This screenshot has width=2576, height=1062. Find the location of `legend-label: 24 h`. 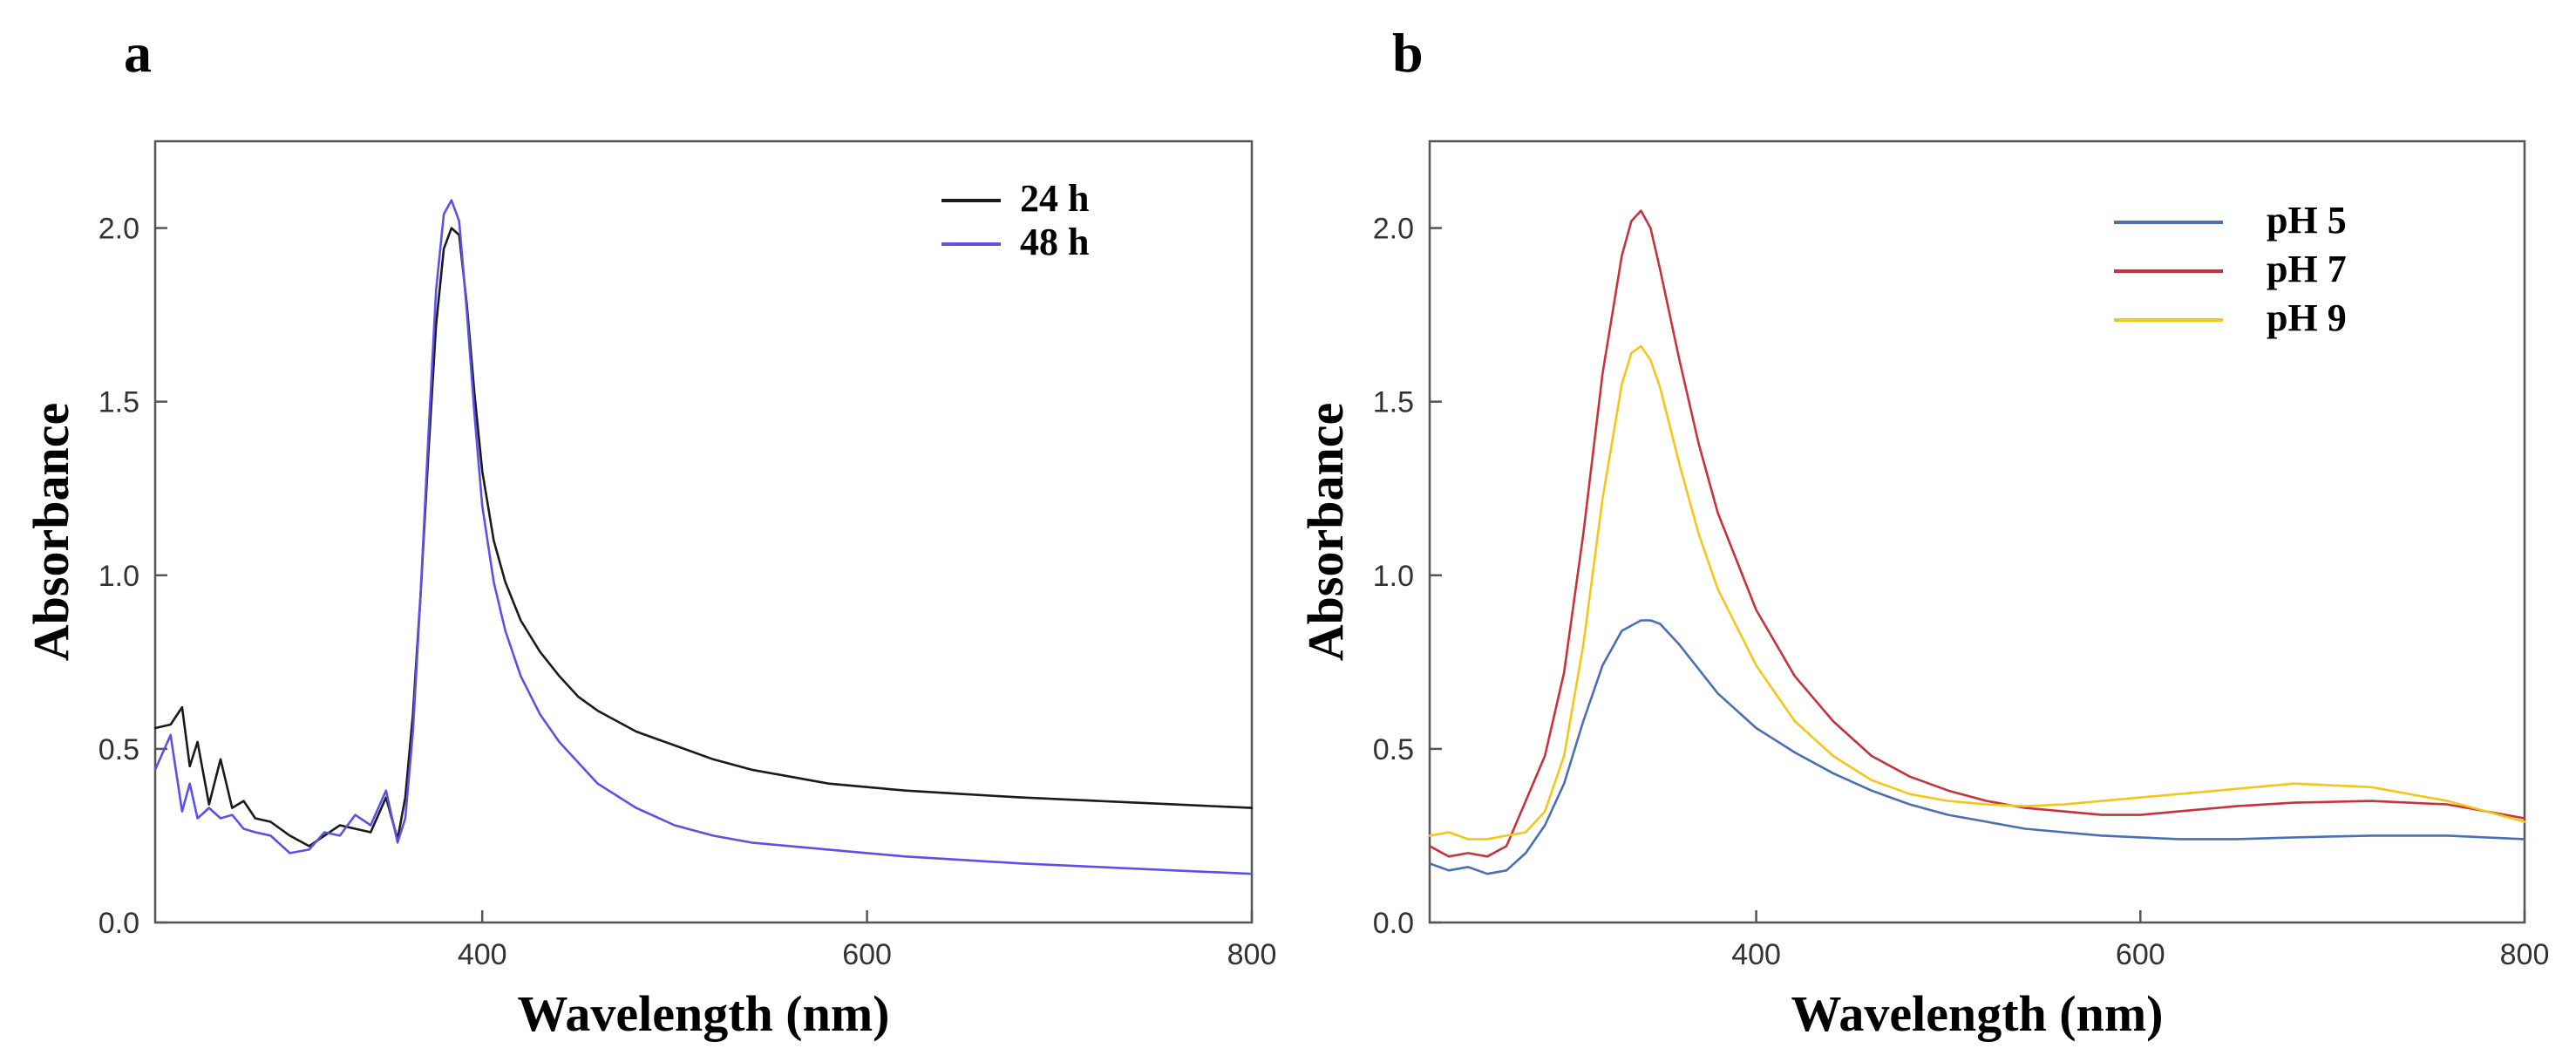

legend-label: 24 h is located at coordinates (1055, 199).